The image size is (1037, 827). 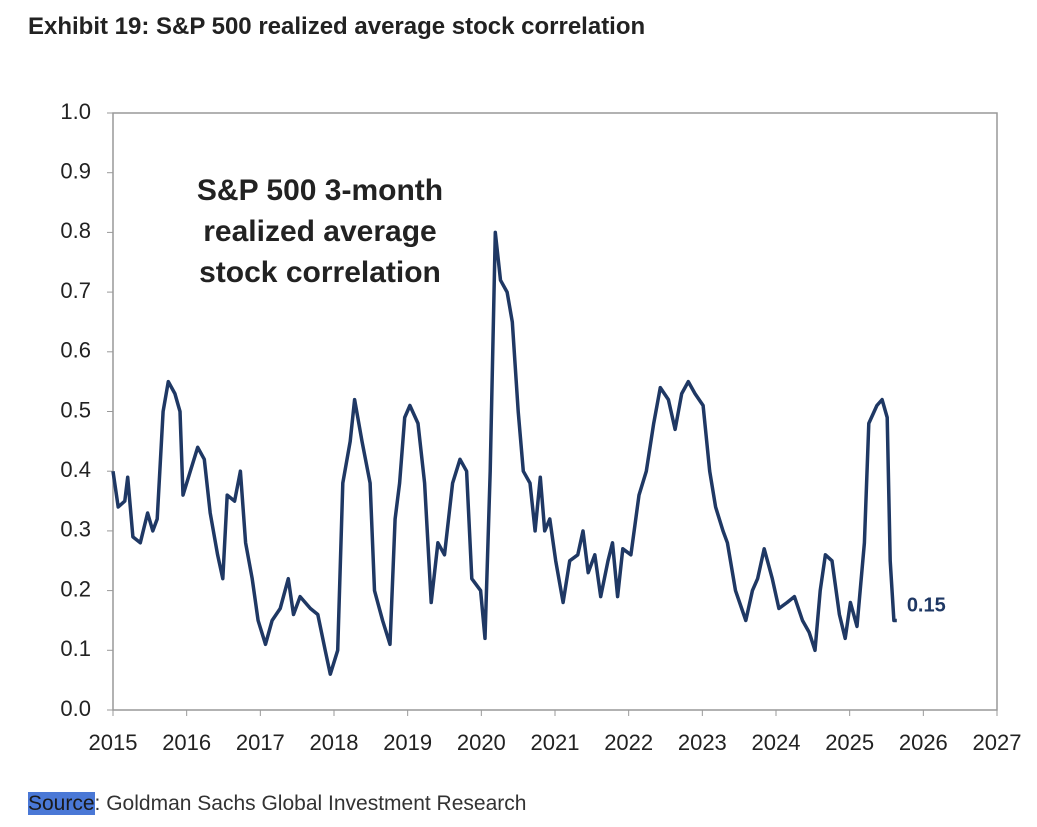 I want to click on x-tick-label: 2018, so click(x=334, y=742).